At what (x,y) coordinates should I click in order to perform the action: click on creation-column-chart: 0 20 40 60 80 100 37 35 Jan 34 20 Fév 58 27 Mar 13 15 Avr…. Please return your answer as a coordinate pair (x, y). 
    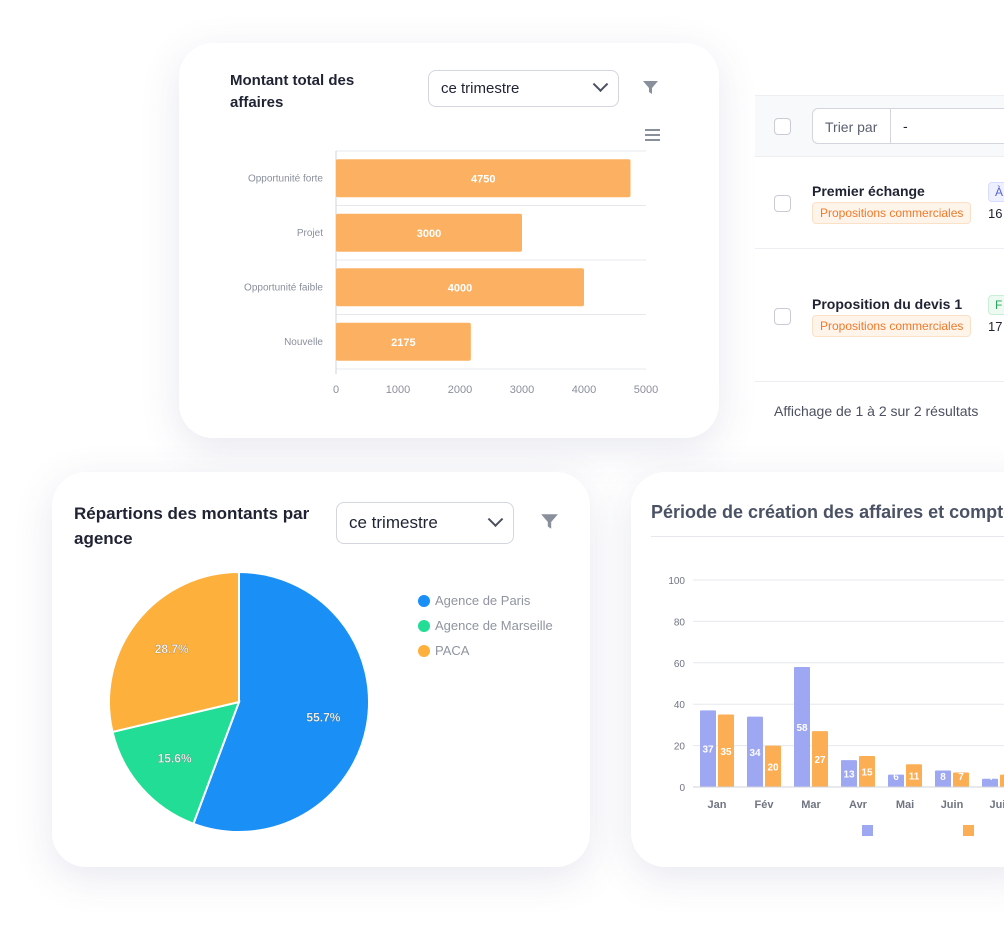
    Looking at the image, I should click on (836, 706).